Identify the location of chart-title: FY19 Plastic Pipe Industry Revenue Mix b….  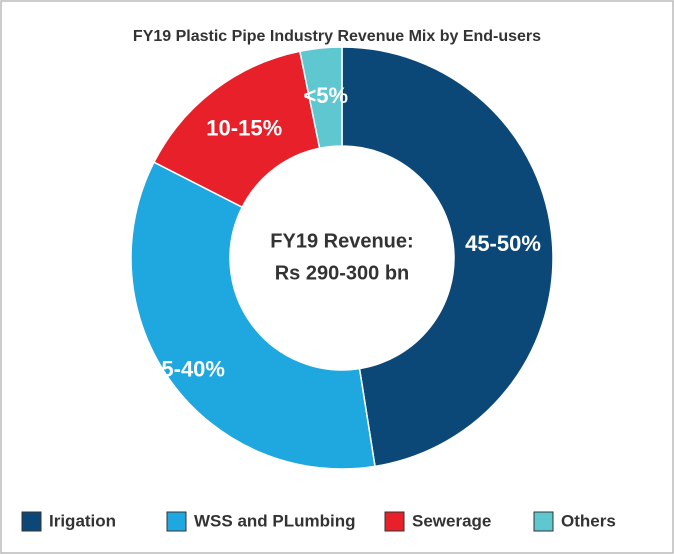
(337, 36).